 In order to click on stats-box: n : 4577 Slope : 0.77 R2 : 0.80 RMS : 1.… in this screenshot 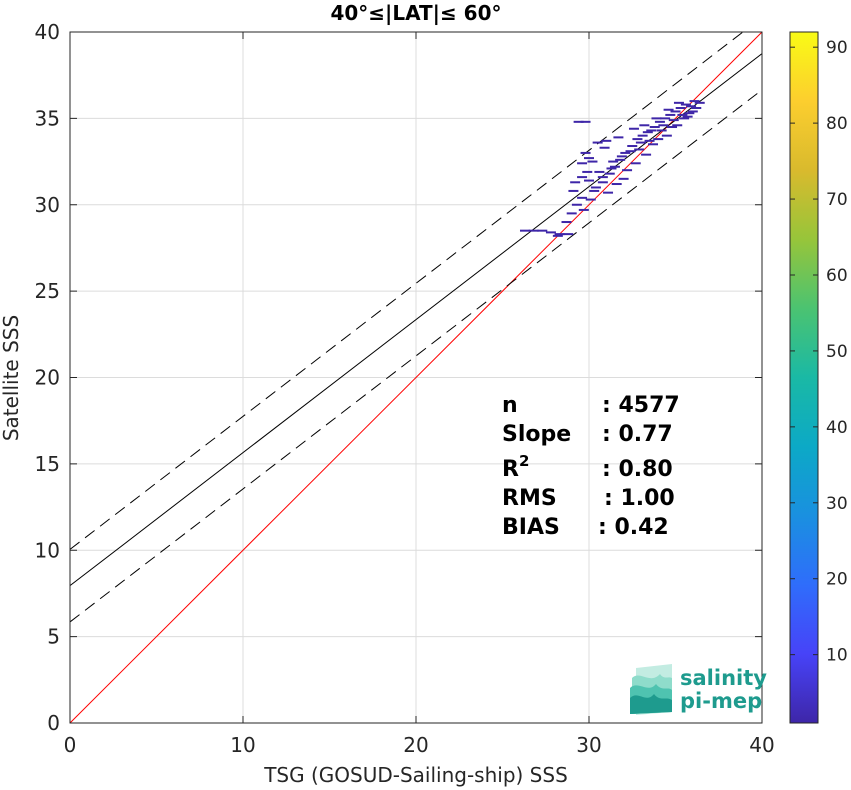, I will do `click(591, 466)`.